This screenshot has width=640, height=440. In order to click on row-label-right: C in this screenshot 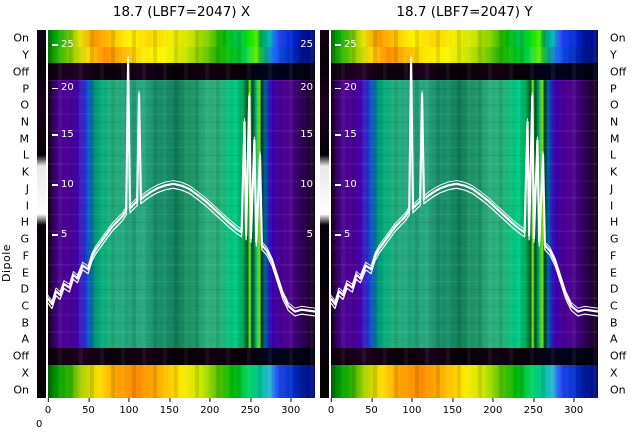, I will do `click(614, 306)`.